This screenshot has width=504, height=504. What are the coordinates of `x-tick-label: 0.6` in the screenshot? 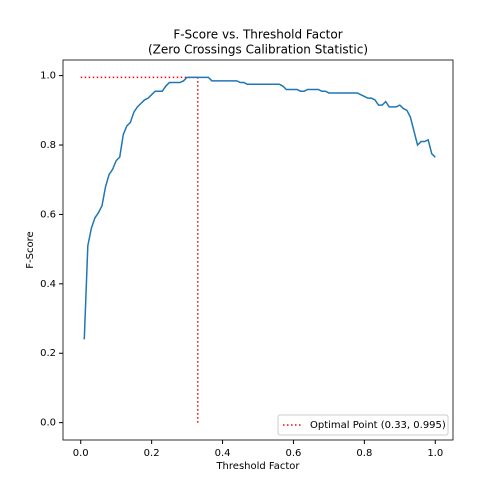 It's located at (294, 453).